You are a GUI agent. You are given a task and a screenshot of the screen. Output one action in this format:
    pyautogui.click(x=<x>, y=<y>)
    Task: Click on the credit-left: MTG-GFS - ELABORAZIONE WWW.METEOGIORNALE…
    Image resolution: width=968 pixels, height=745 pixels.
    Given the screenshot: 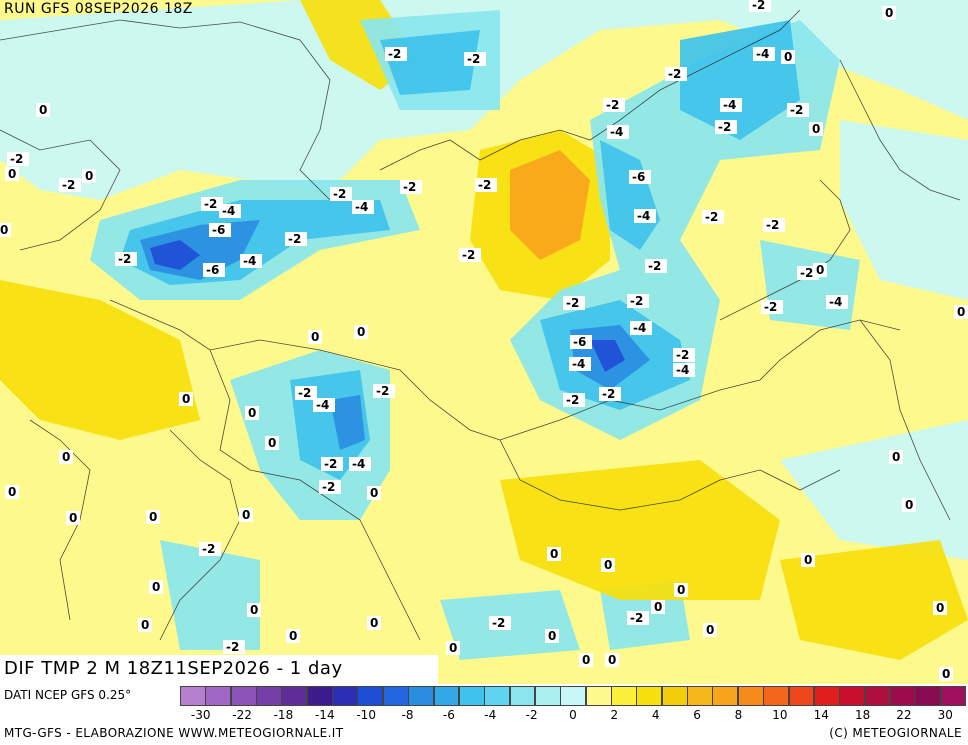 What is the action you would take?
    pyautogui.click(x=174, y=733)
    